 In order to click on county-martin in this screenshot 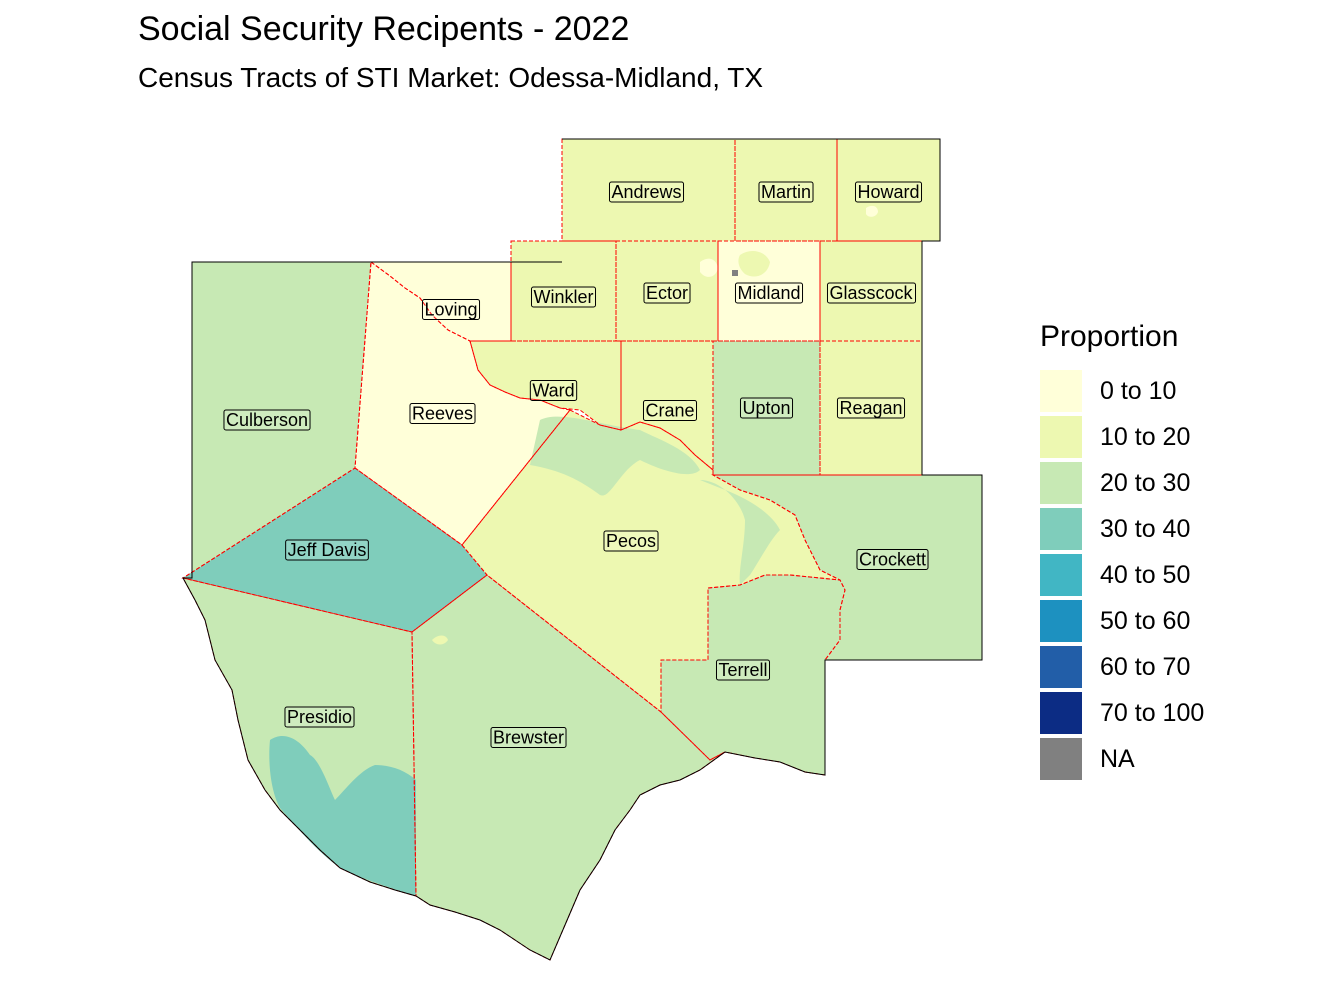, I will do `click(786, 190)`.